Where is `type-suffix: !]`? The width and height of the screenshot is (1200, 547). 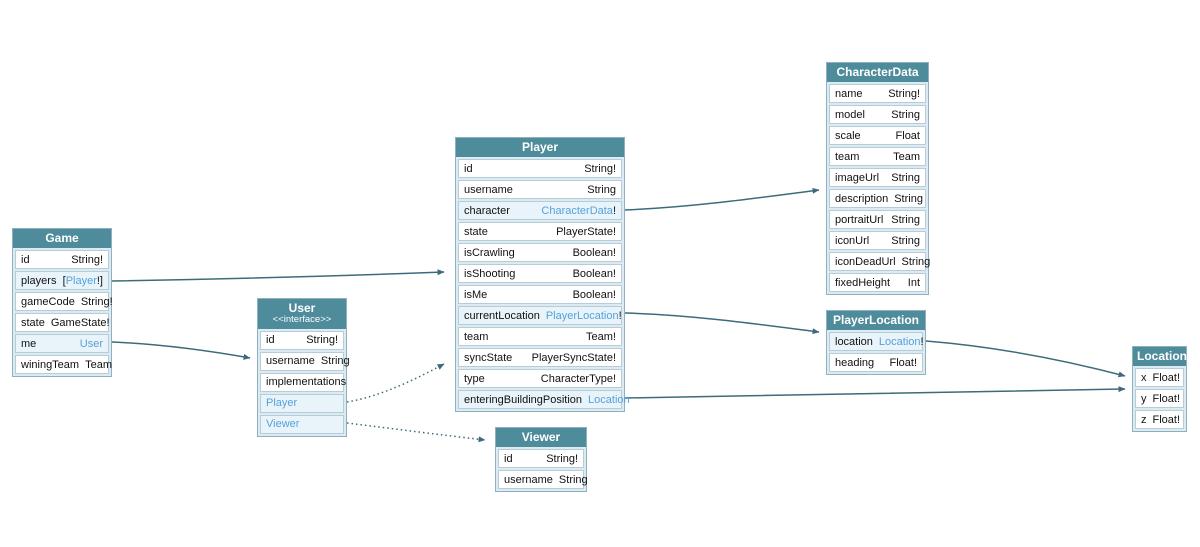
type-suffix: !] is located at coordinates (99, 280).